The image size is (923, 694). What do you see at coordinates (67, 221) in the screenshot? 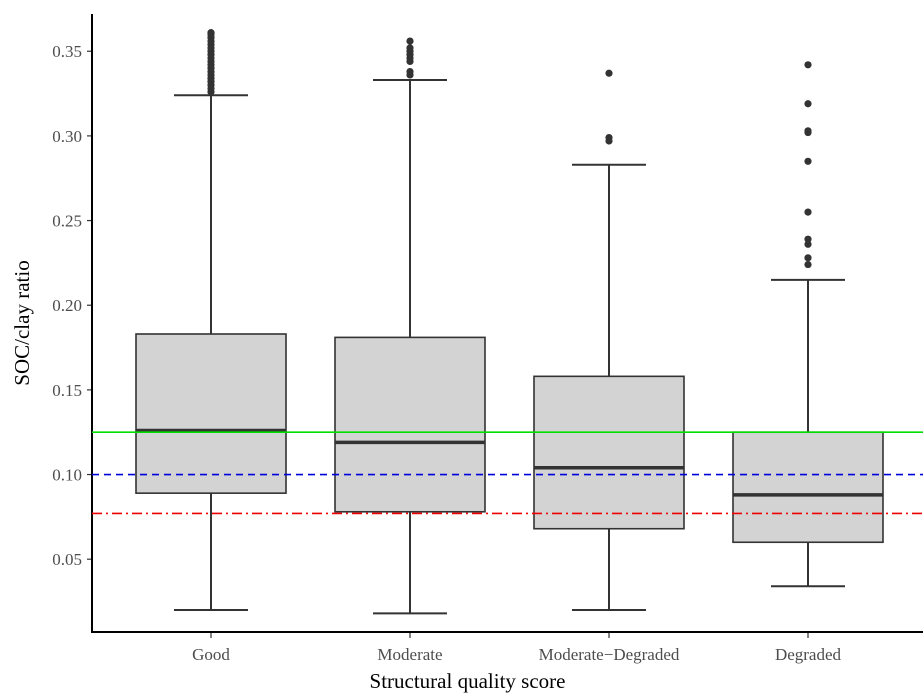
I see `y-tick-label: 0.25` at bounding box center [67, 221].